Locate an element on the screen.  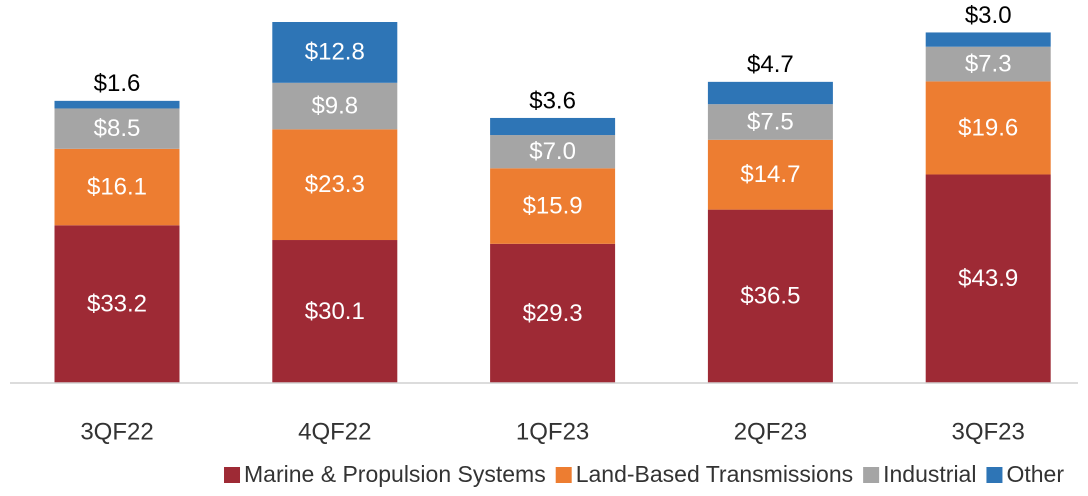
data-label: $3.0 is located at coordinates (988, 15).